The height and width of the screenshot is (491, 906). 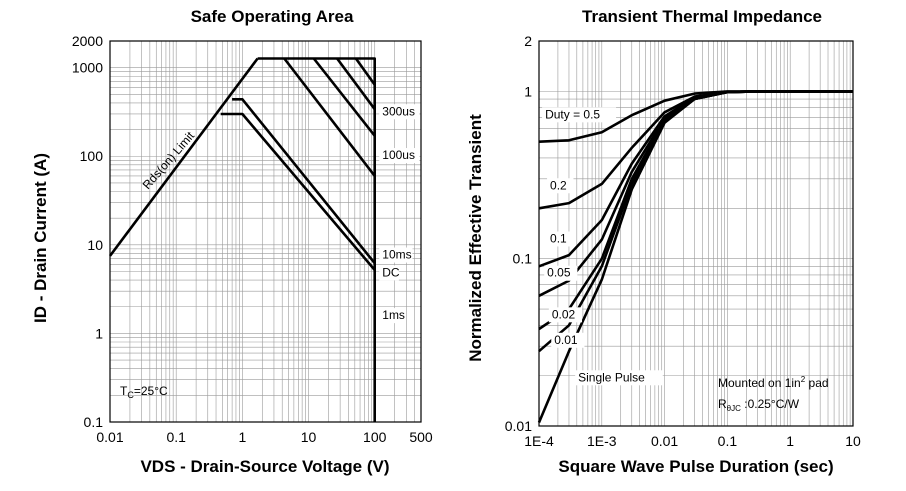 I want to click on soa-y-tick-label: 10, so click(x=95, y=245).